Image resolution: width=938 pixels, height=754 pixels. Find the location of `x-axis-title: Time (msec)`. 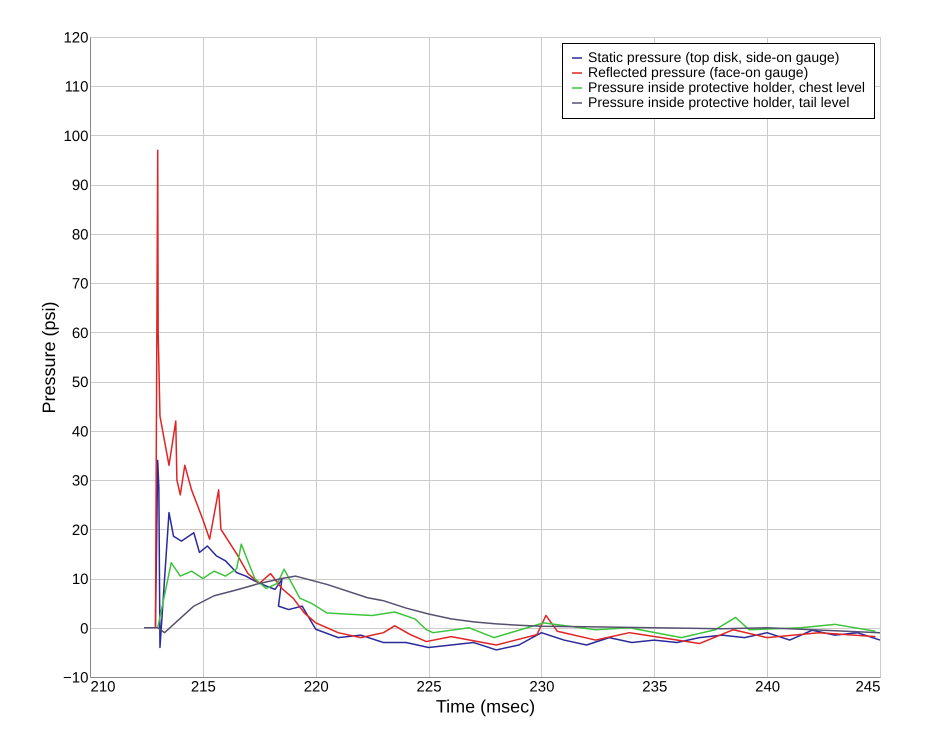

x-axis-title: Time (msec) is located at coordinates (486, 706).